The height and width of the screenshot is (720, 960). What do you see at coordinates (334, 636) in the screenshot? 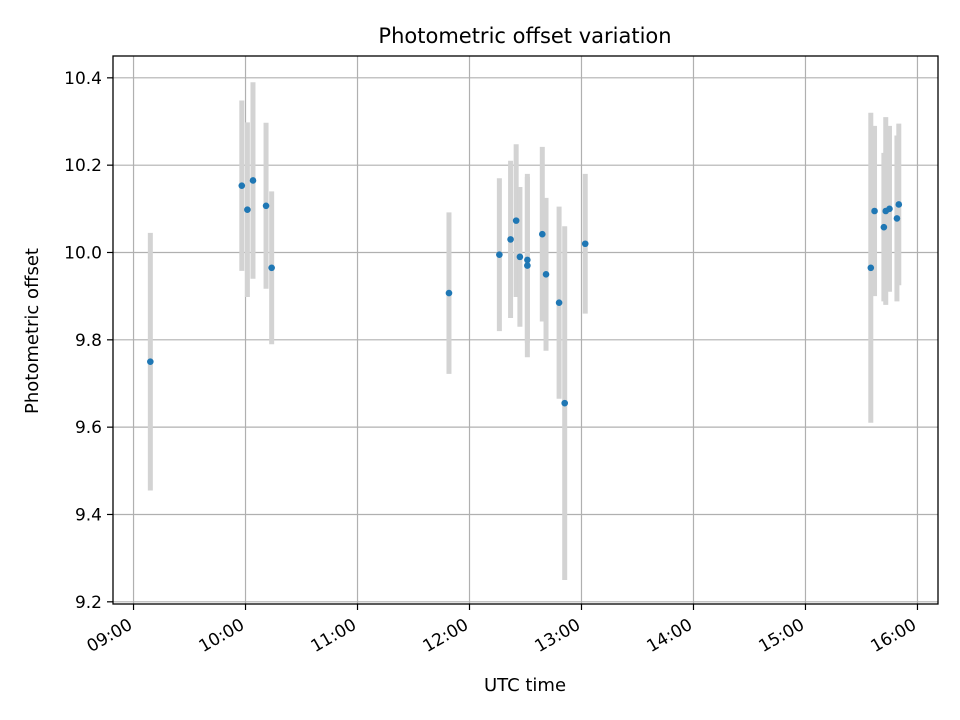
I see `x-tick-label: 11:00` at bounding box center [334, 636].